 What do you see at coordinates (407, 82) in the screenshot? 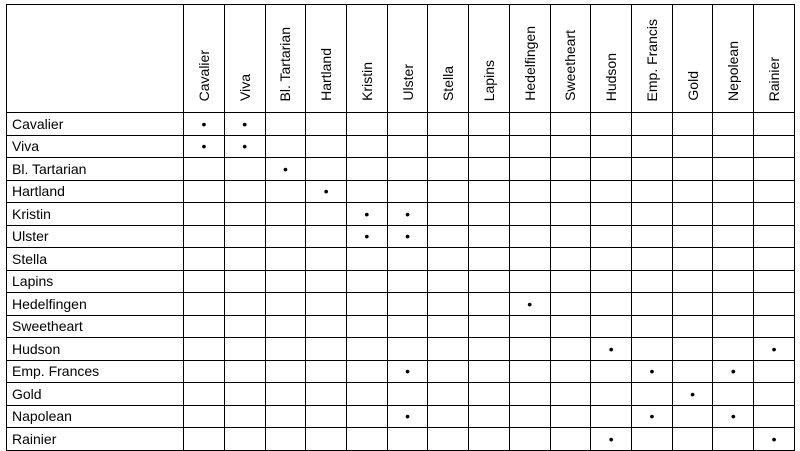
I see `column-header-label: Ulster` at bounding box center [407, 82].